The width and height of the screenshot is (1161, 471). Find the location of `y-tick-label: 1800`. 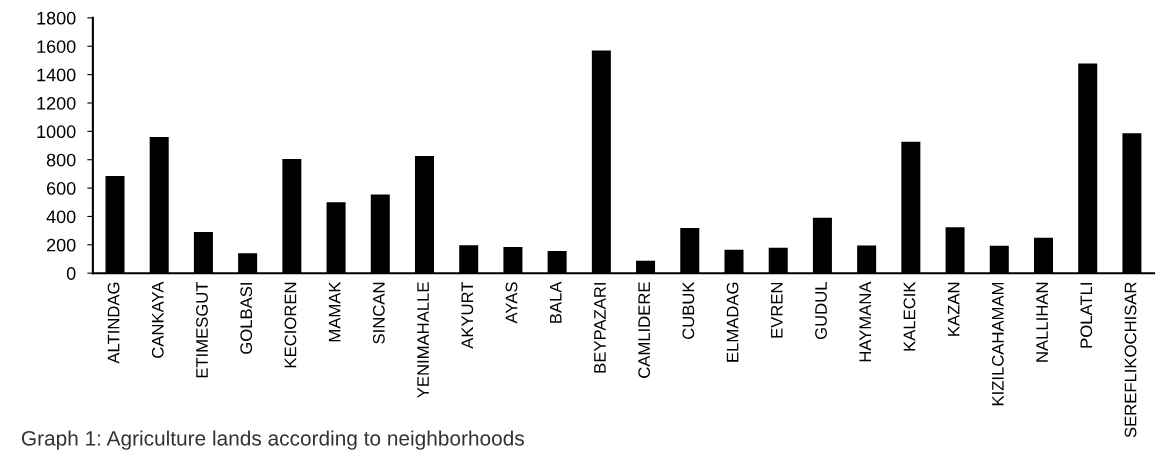

y-tick-label: 1800 is located at coordinates (56, 18).